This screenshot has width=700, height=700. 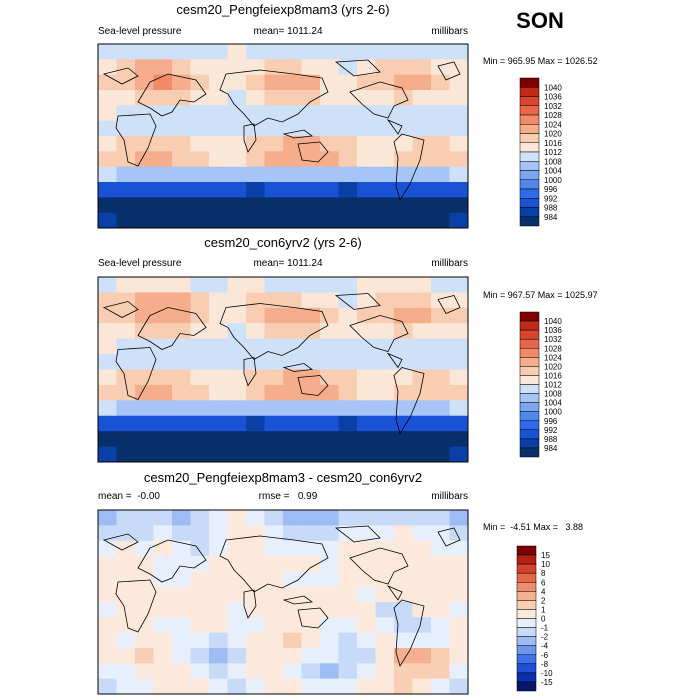 I want to click on panel-bottom-right-label: millibars, so click(x=449, y=496).